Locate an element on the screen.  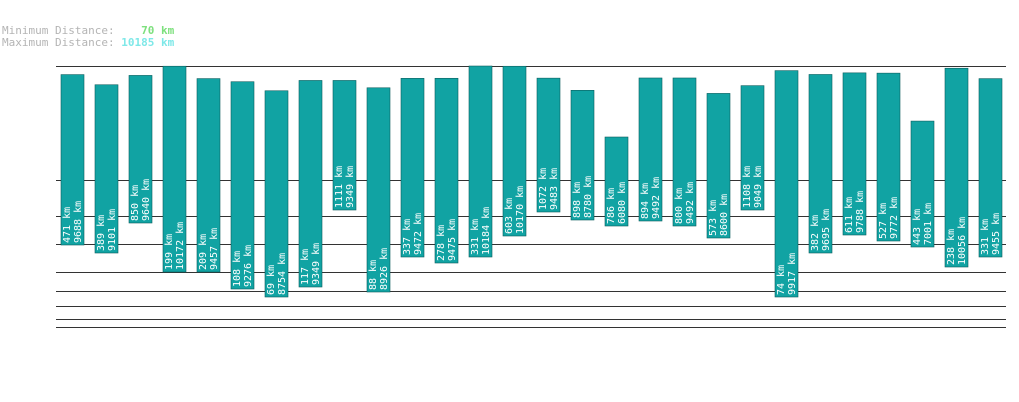
min-distance-label: 800 km is located at coordinates (679, 206).